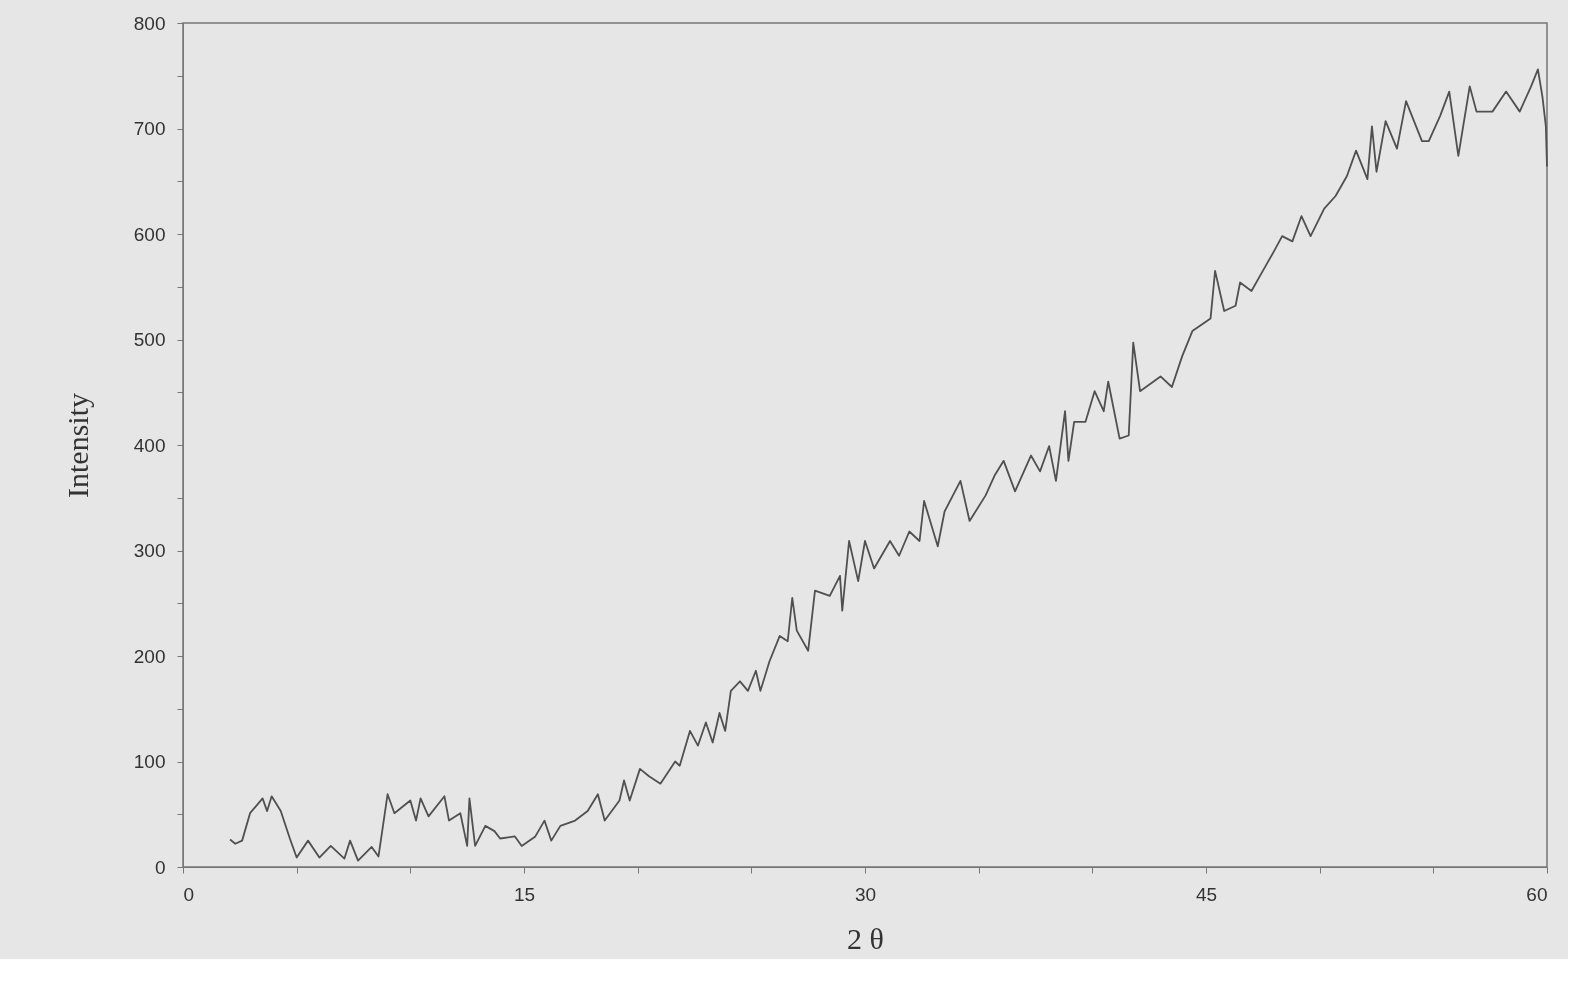  I want to click on y-tick-label: 200, so click(149, 656).